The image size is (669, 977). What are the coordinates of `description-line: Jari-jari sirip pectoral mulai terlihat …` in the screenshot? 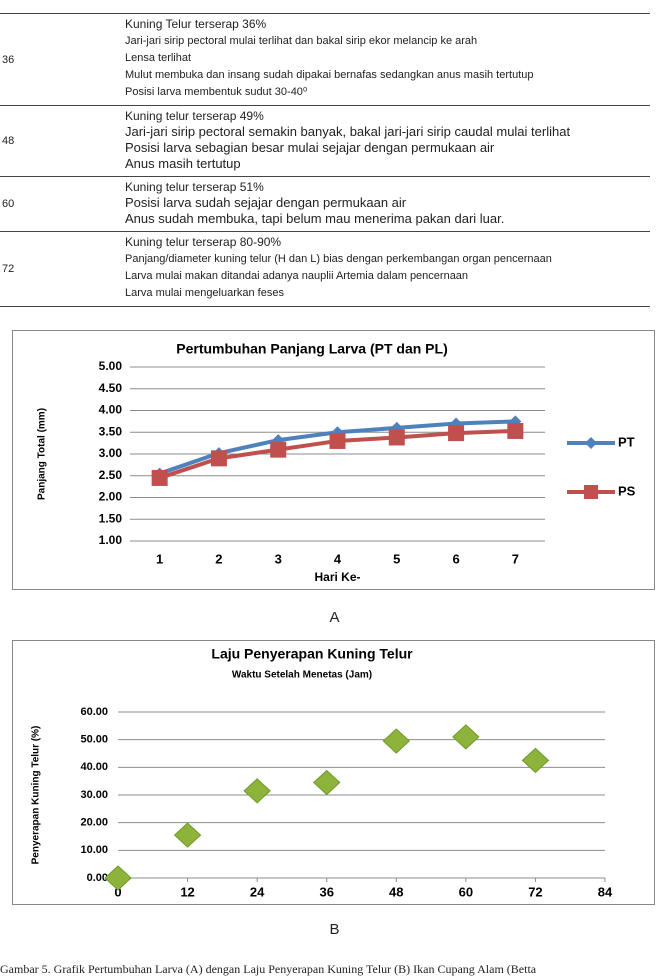 It's located at (301, 41).